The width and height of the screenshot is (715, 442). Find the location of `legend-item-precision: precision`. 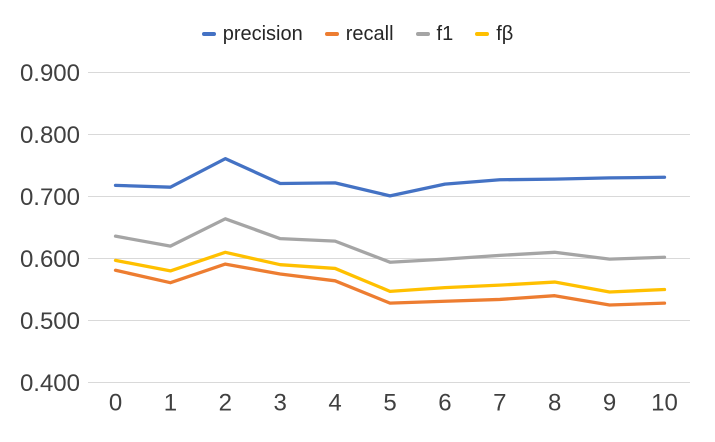

legend-item-precision: precision is located at coordinates (252, 34).